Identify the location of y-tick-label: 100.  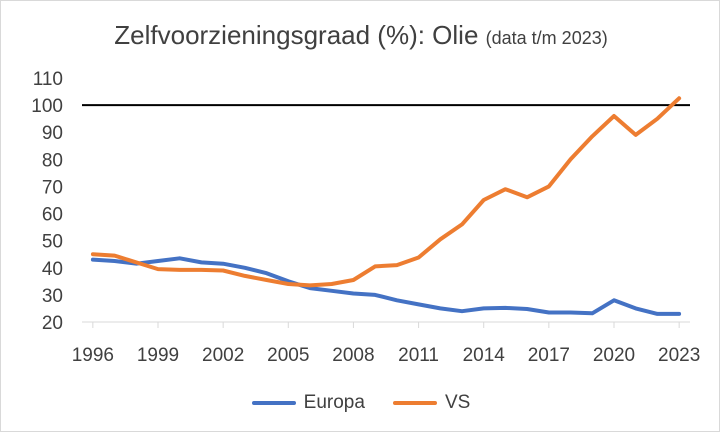
(47, 106).